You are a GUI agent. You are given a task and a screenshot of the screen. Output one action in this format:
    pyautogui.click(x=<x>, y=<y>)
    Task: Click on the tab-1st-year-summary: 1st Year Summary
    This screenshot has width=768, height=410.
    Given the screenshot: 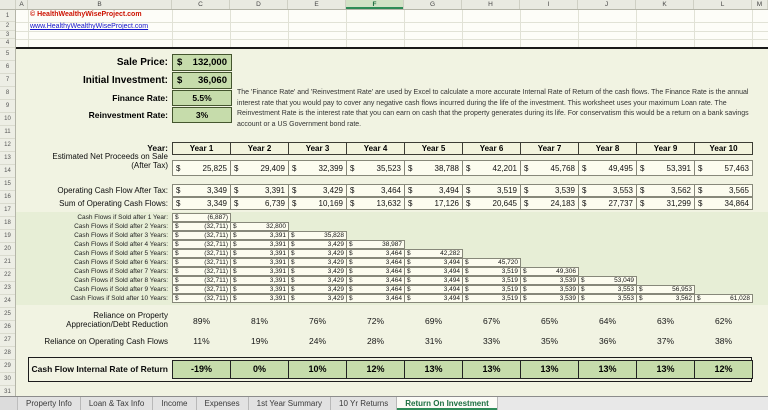 What is the action you would take?
    pyautogui.click(x=290, y=403)
    